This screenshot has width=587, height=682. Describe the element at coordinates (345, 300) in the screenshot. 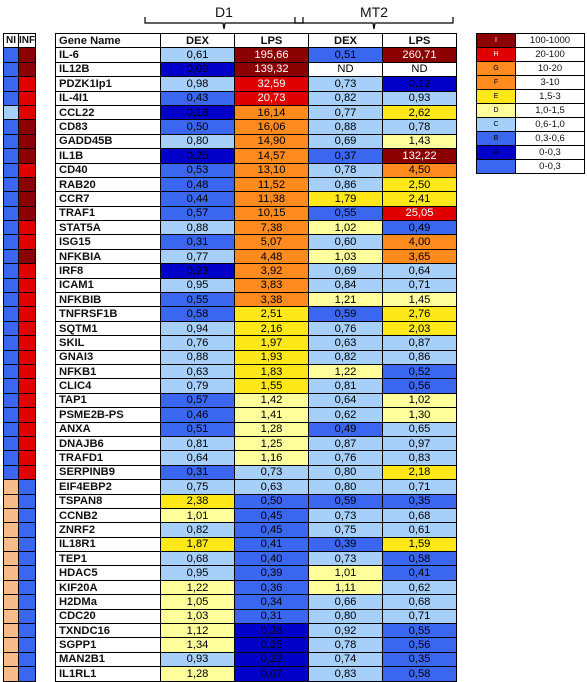

I see `mt2-dex-value-cell: 1,21` at that location.